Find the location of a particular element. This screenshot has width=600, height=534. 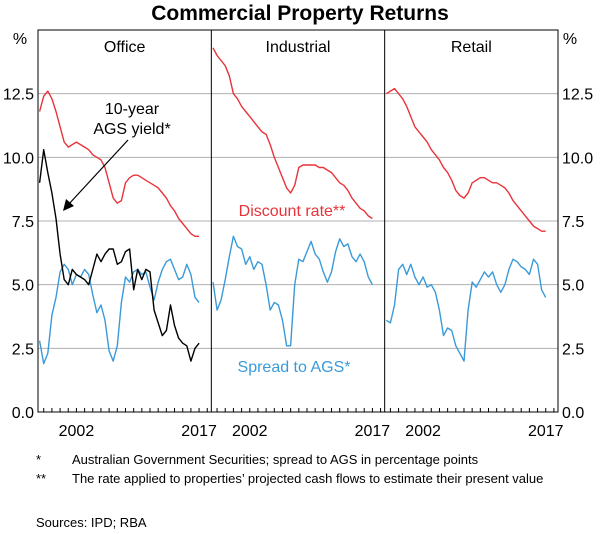

y-tick-left-3: 7.5 is located at coordinates (23, 222).